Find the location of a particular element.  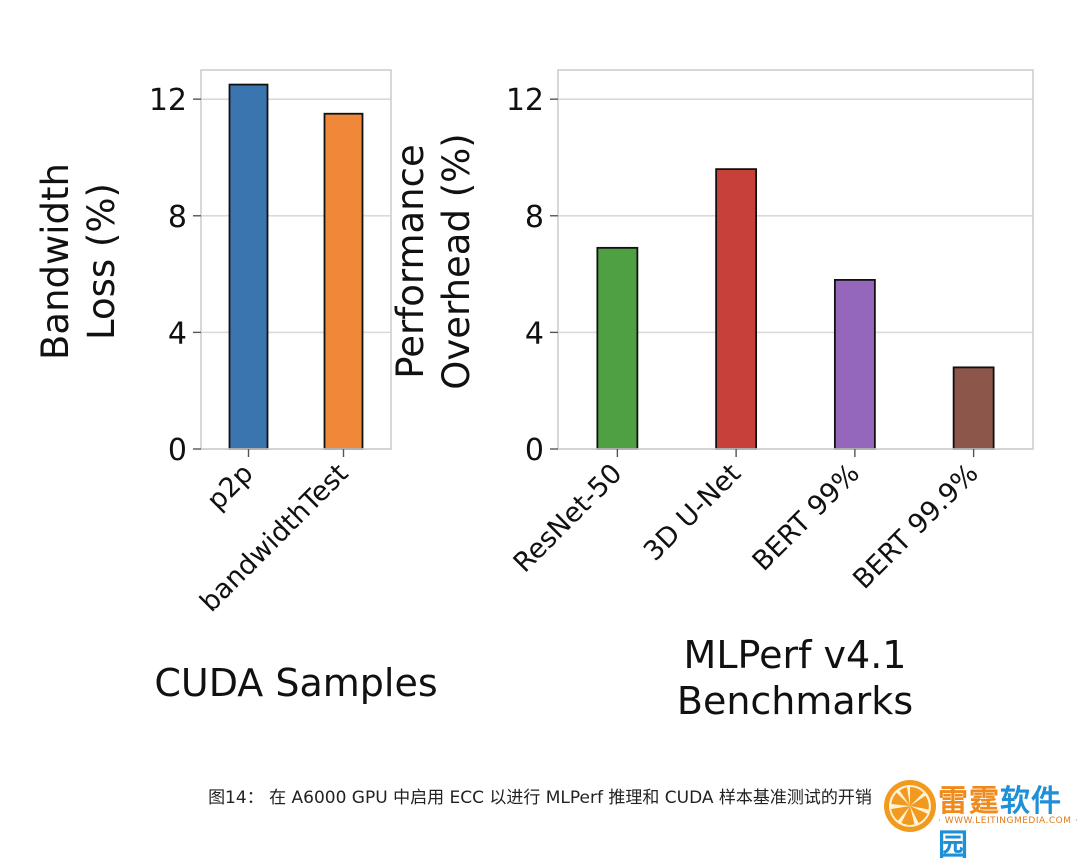

bar-bert-99- is located at coordinates (854, 364).